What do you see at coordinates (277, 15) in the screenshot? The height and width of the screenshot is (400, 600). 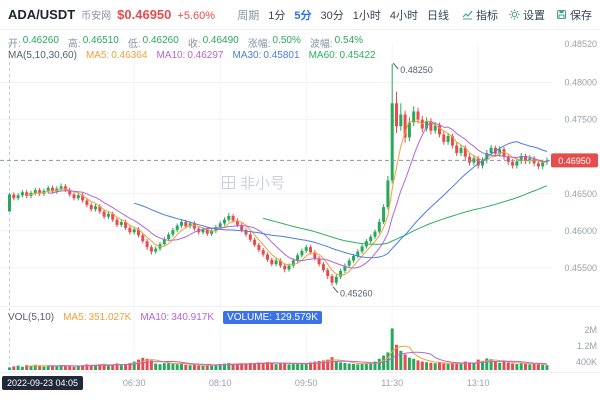 I see `period-1min: 1分` at bounding box center [277, 15].